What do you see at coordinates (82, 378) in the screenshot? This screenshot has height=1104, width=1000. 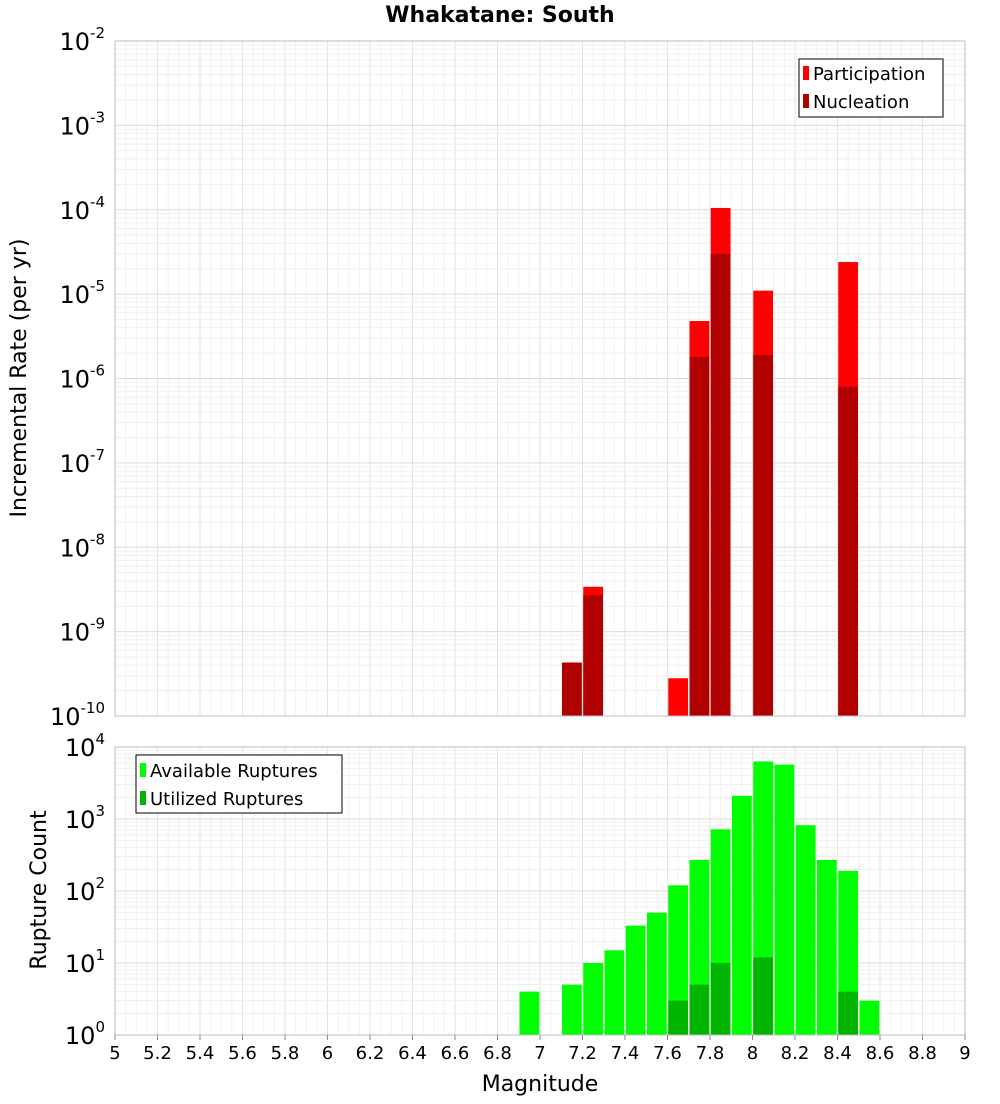 I see `top-y-tick-label: 10⁻⁶` at bounding box center [82, 378].